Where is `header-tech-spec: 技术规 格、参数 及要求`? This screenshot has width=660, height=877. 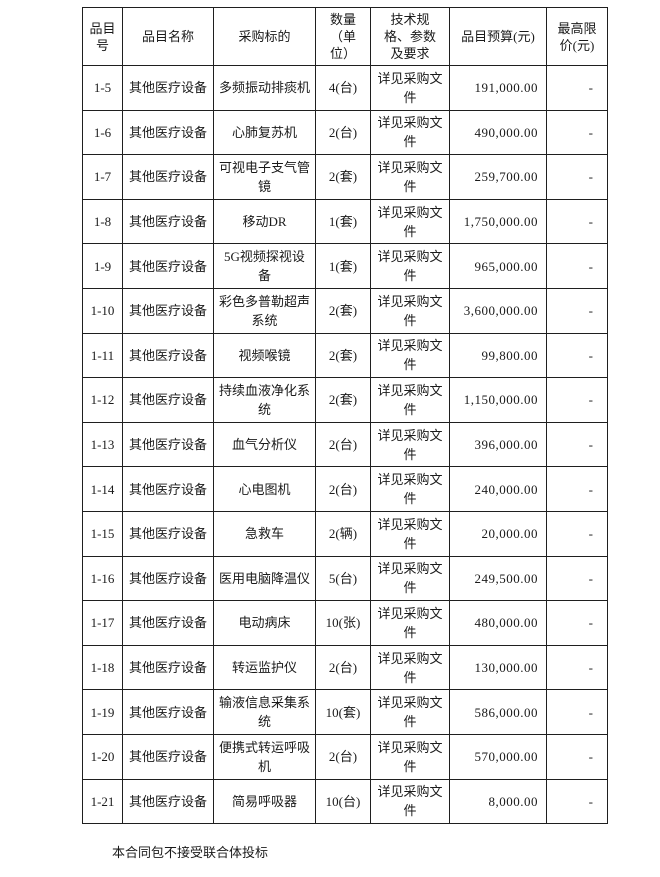 header-tech-spec: 技术规 格、参数 及要求 is located at coordinates (410, 36).